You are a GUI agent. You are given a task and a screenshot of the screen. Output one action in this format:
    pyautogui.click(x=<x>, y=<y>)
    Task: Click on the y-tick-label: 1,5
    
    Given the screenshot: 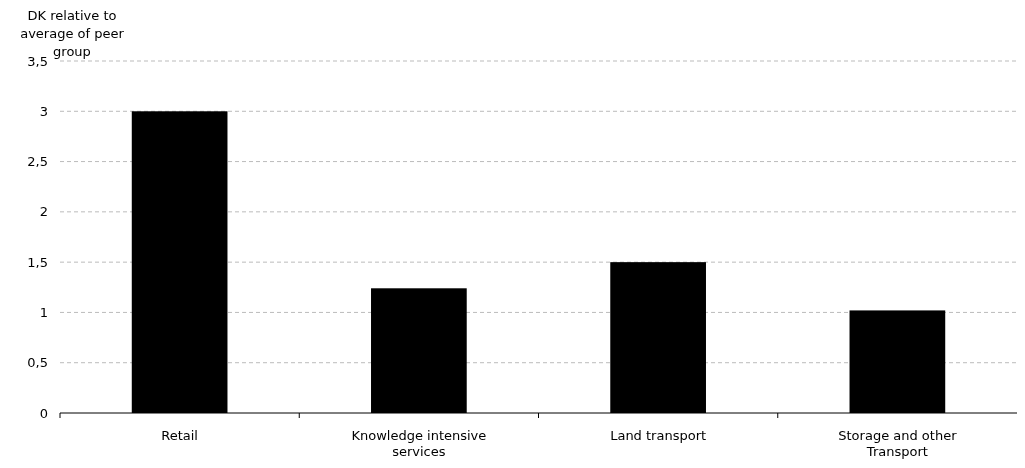 What is the action you would take?
    pyautogui.click(x=37, y=262)
    